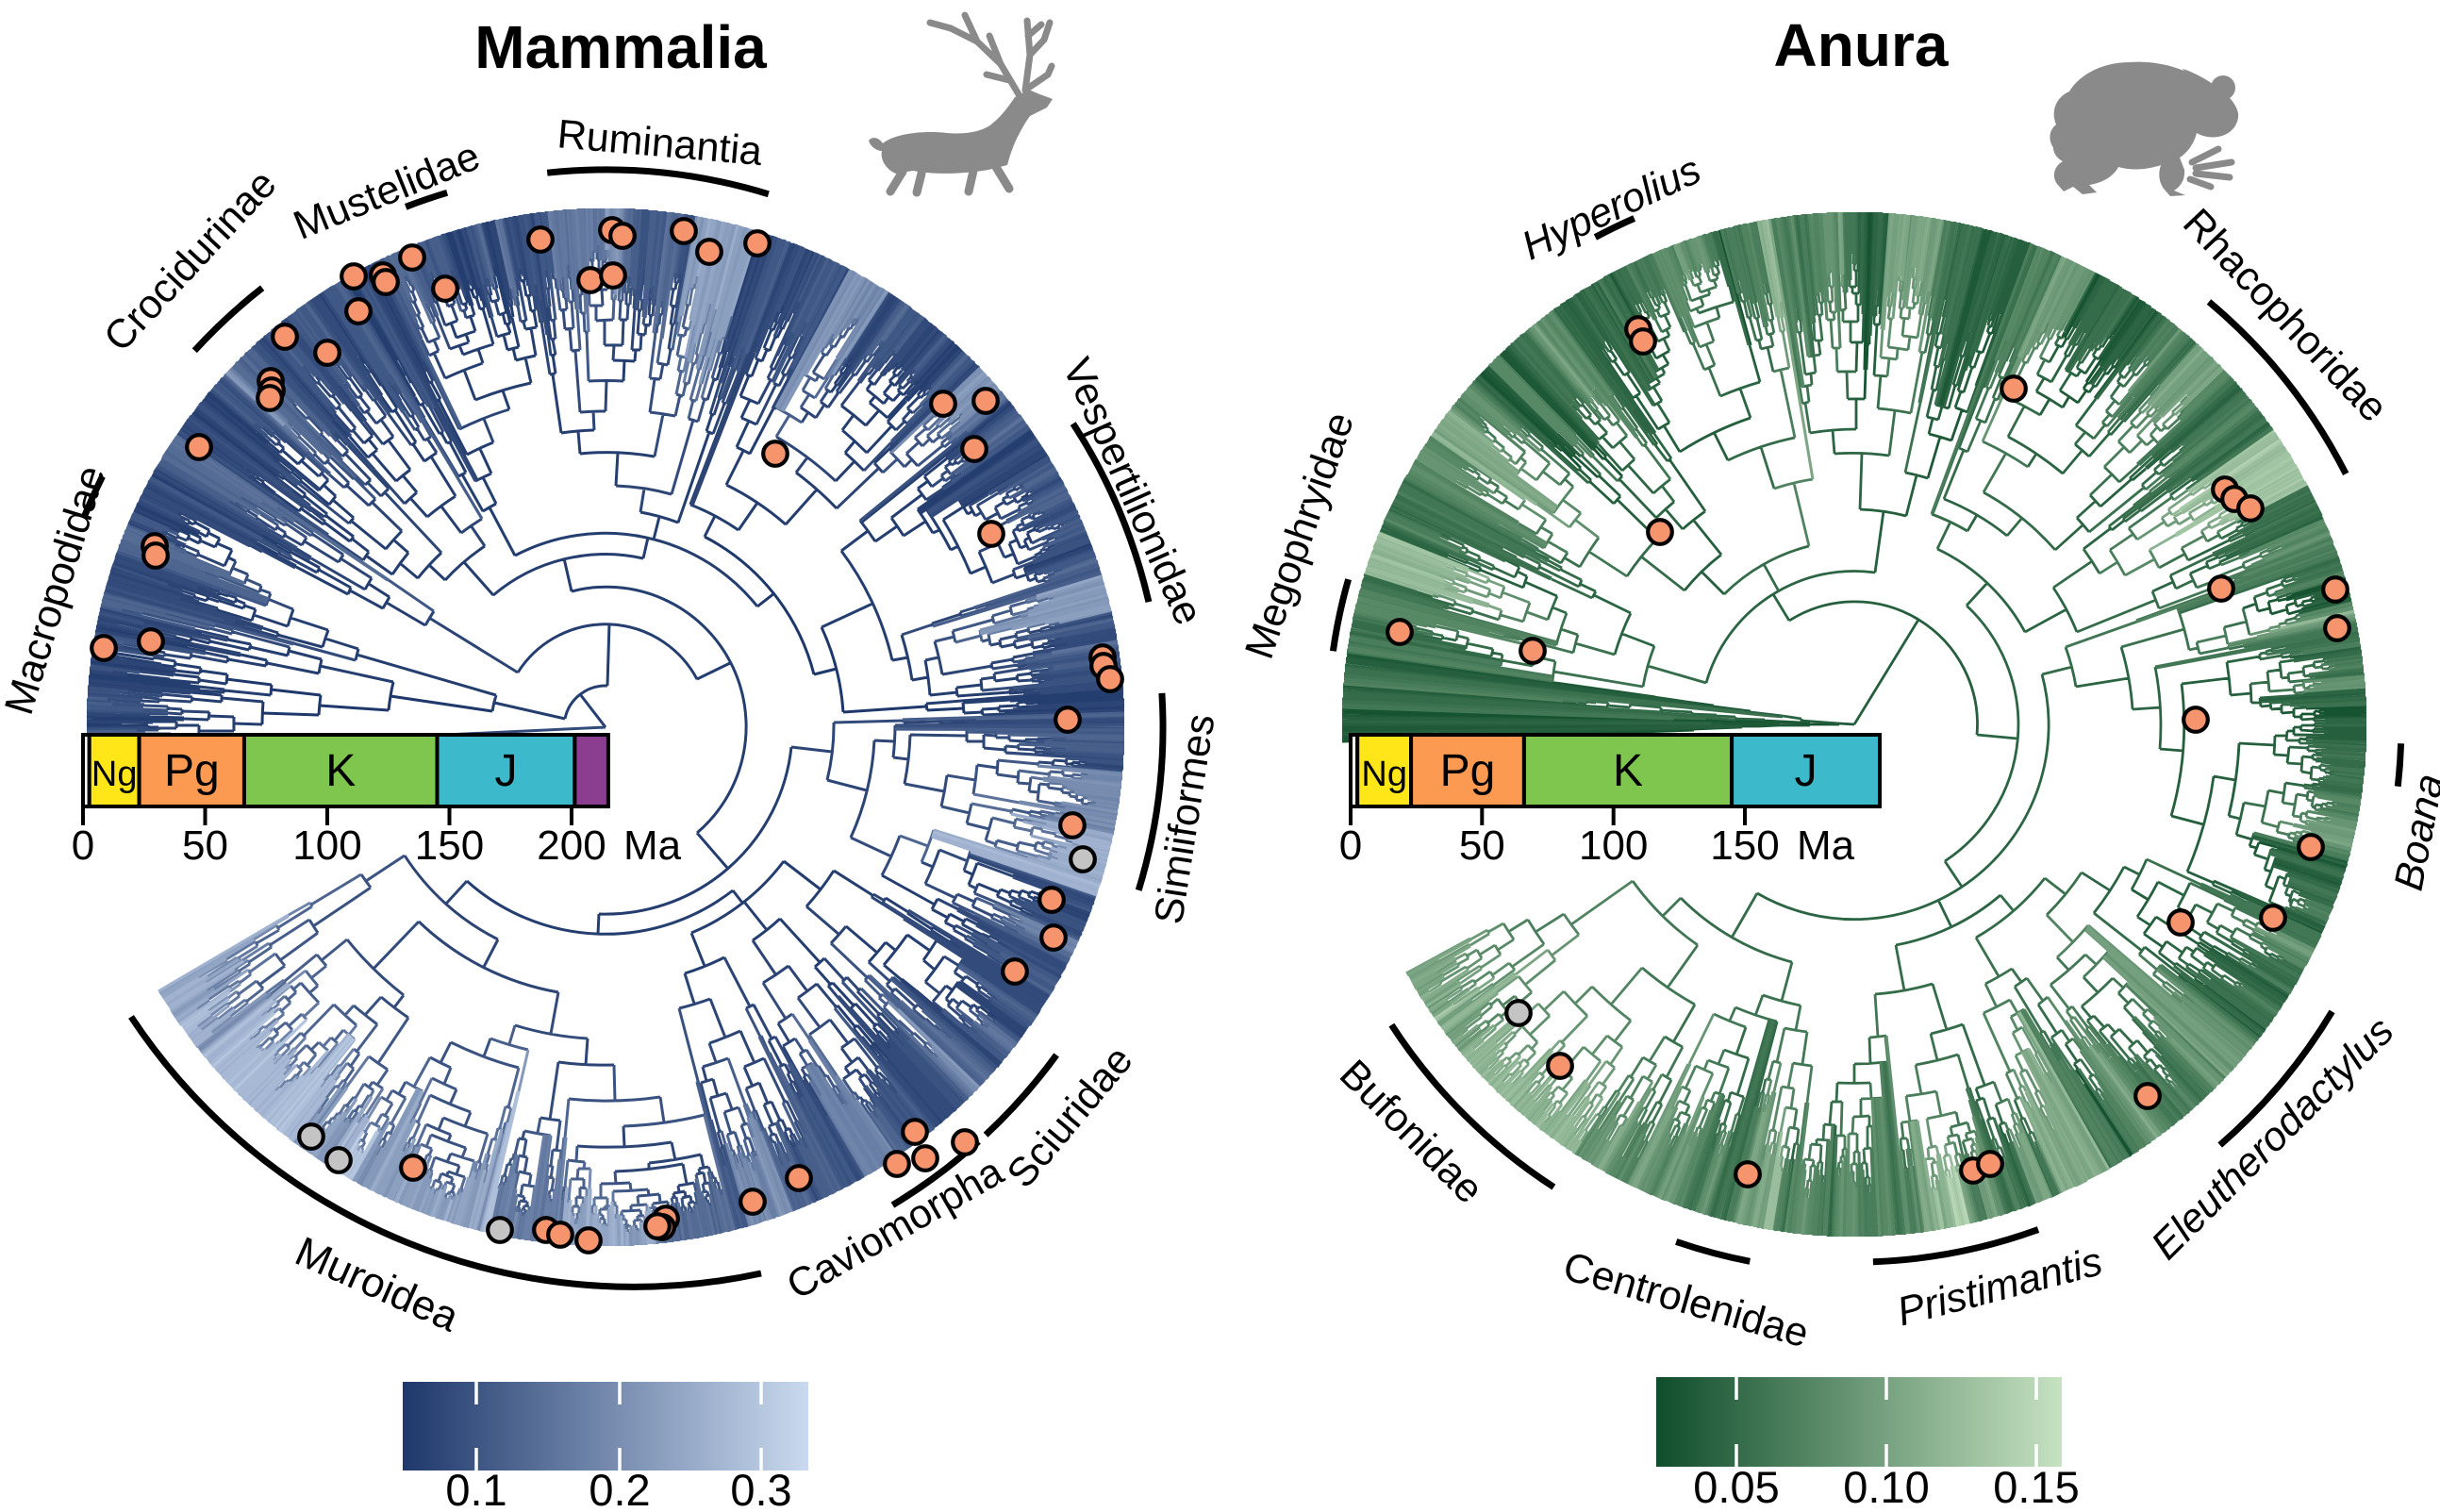 The width and height of the screenshot is (2440, 1512). I want to click on svg-text: Mammalia, so click(620, 47).